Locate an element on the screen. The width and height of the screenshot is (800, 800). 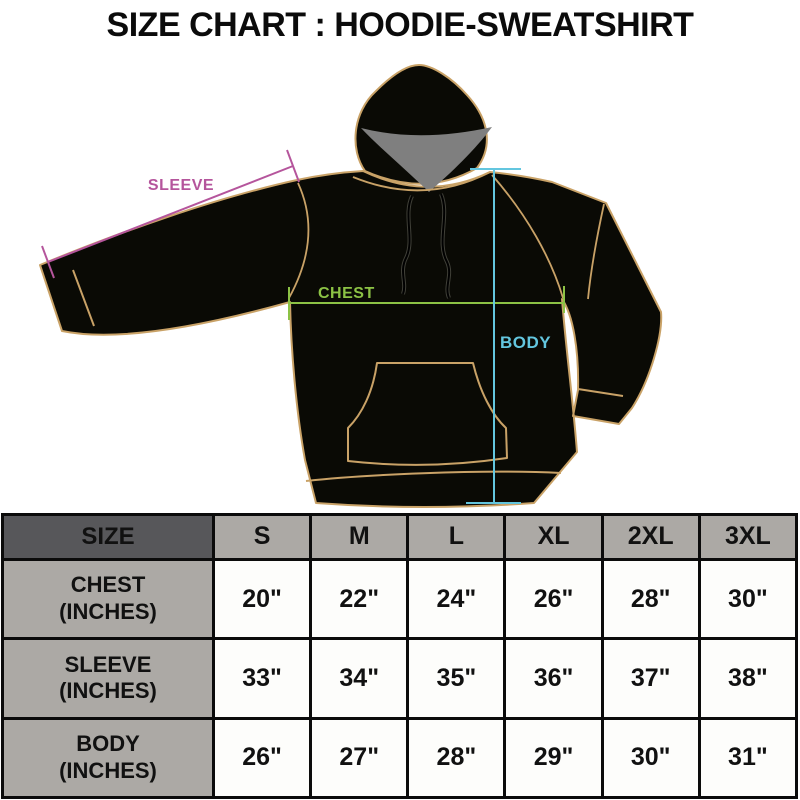
left-armhole-seam is located at coordinates (299, 240).